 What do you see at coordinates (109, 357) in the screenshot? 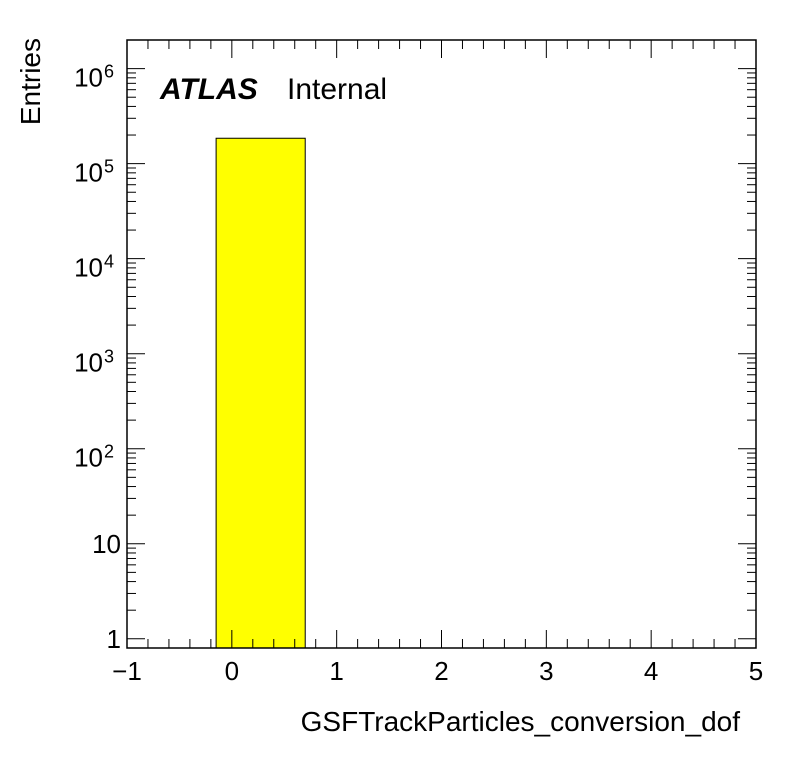
I see `y-tick-exponent: 3` at bounding box center [109, 357].